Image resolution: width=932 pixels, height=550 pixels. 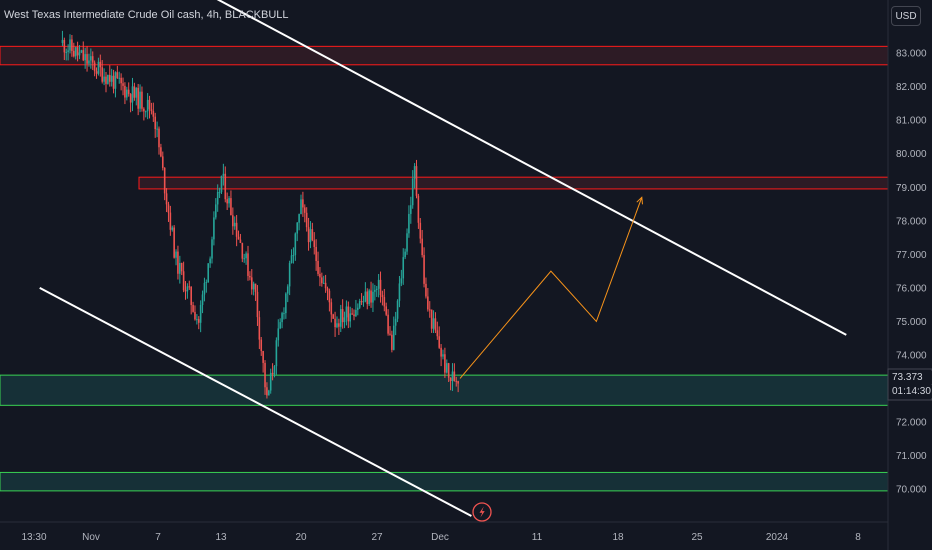 What do you see at coordinates (858, 537) in the screenshot?
I see `x-tick-label: 8` at bounding box center [858, 537].